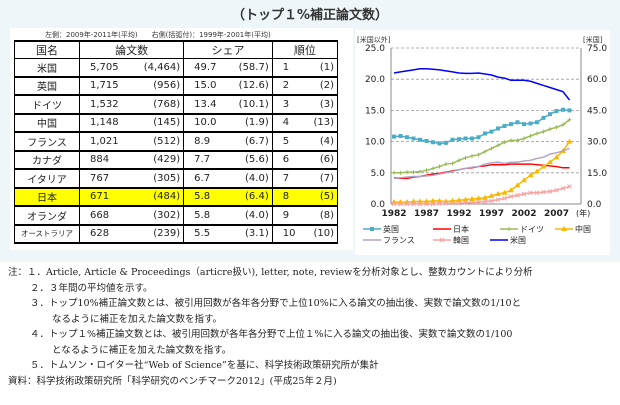 The height and width of the screenshot is (405, 620). I want to click on y-tick-left: 25.0, so click(375, 49).